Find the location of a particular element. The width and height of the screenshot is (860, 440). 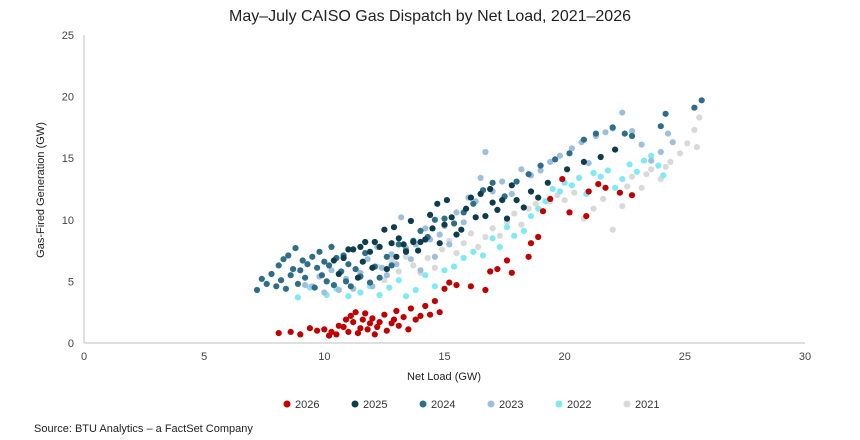

legend-item-2023: 2023 is located at coordinates (505, 405).